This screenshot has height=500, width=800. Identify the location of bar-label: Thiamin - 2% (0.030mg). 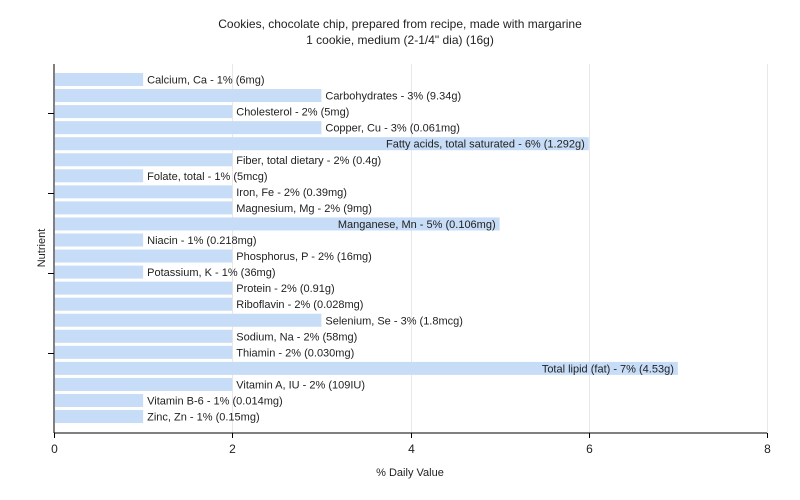
(295, 353).